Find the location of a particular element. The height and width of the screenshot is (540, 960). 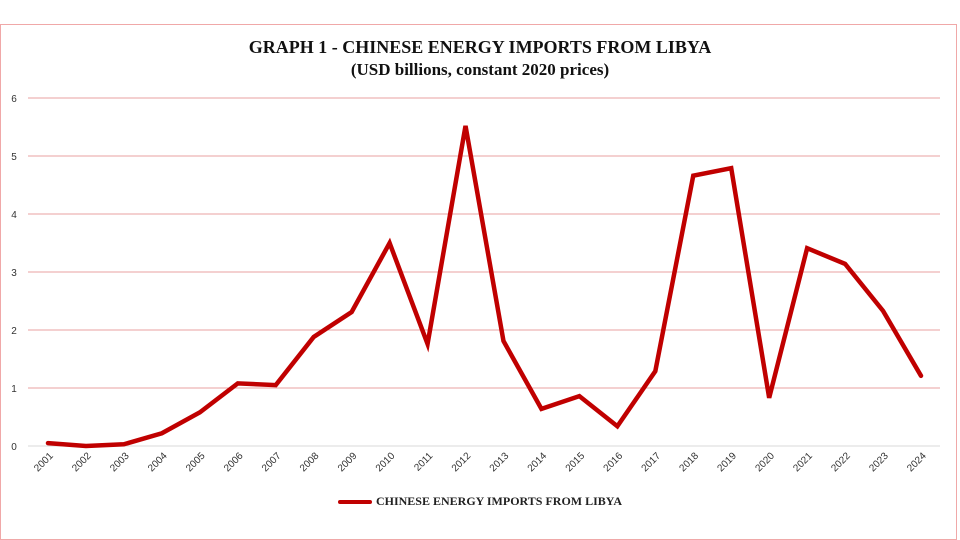

x-tick-label: 2015 is located at coordinates (576, 462).